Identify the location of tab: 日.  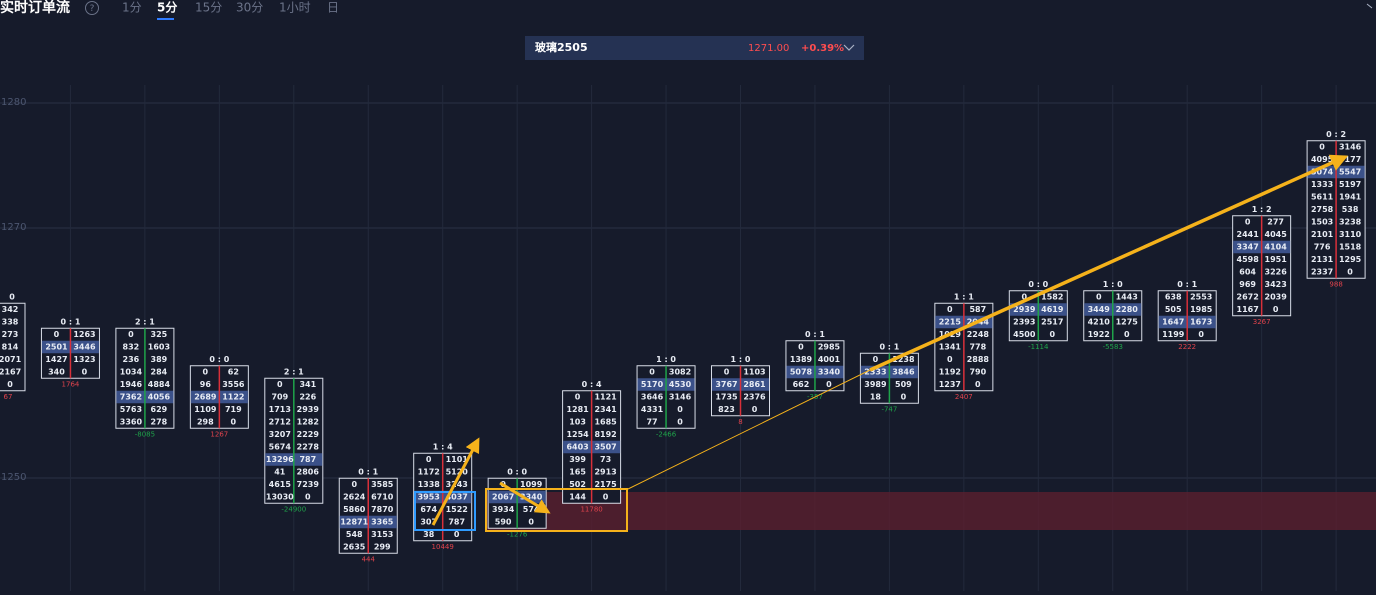
(333, 8).